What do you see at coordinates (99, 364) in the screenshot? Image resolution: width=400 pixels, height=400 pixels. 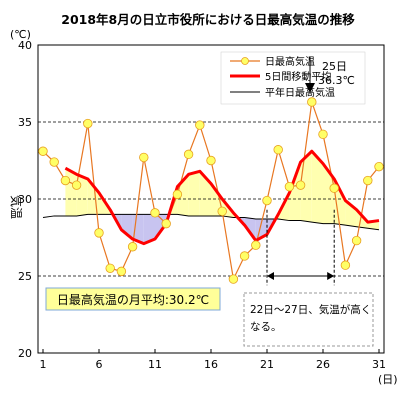 I see `x-tick-label: 6` at bounding box center [99, 364].